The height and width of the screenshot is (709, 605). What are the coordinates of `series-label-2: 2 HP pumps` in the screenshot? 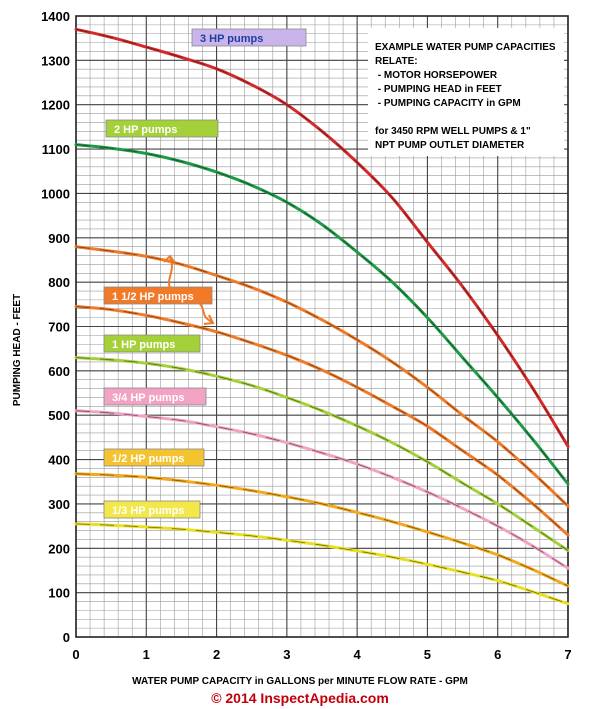 It's located at (162, 128).